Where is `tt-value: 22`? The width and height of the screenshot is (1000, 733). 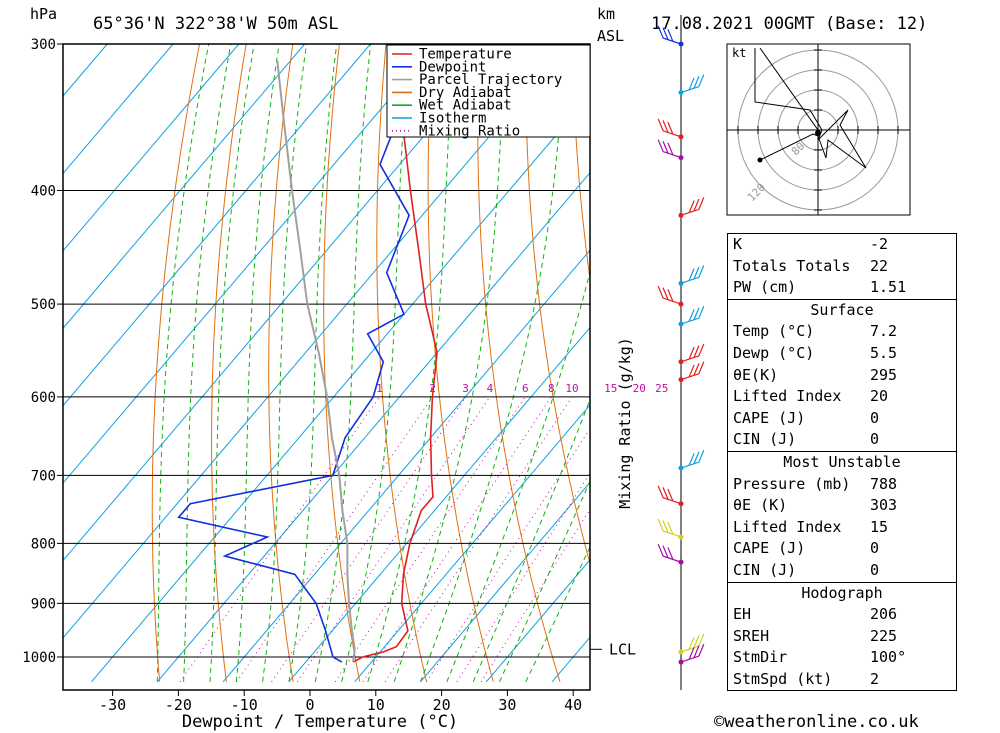
tt-value: 22 is located at coordinates (879, 265).